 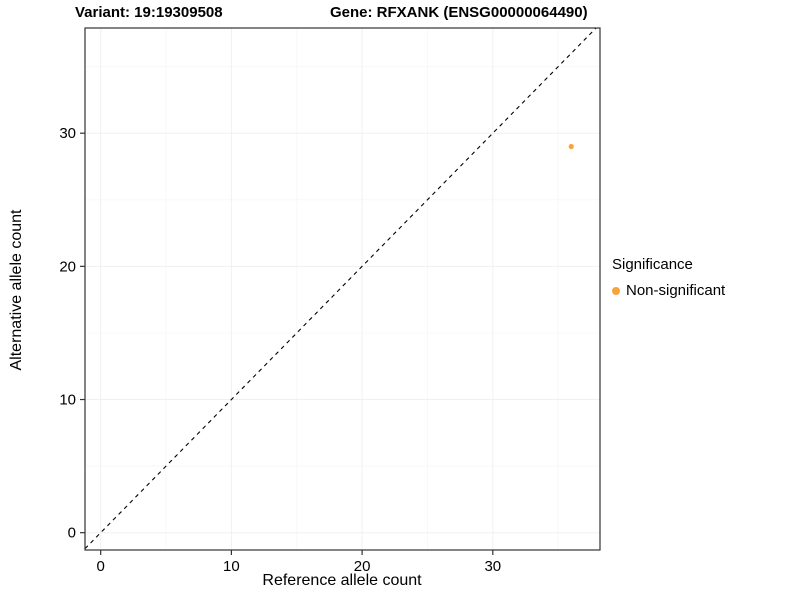 I want to click on y-tick-label: 10, so click(x=67, y=400).